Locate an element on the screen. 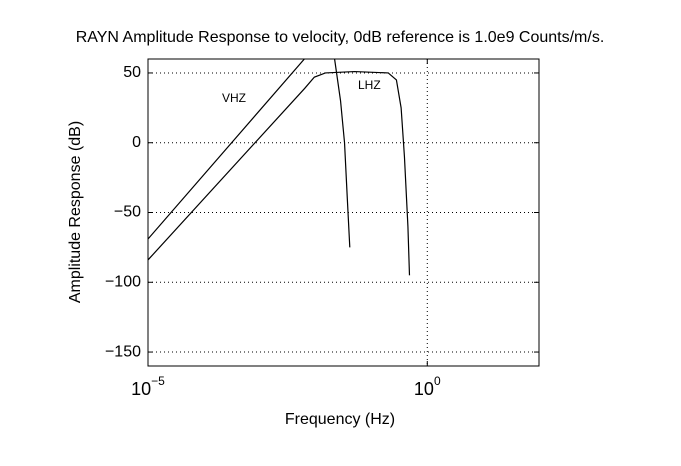 Image resolution: width=681 pixels, height=466 pixels. x-tick-exponent: −5 is located at coordinates (158, 381).